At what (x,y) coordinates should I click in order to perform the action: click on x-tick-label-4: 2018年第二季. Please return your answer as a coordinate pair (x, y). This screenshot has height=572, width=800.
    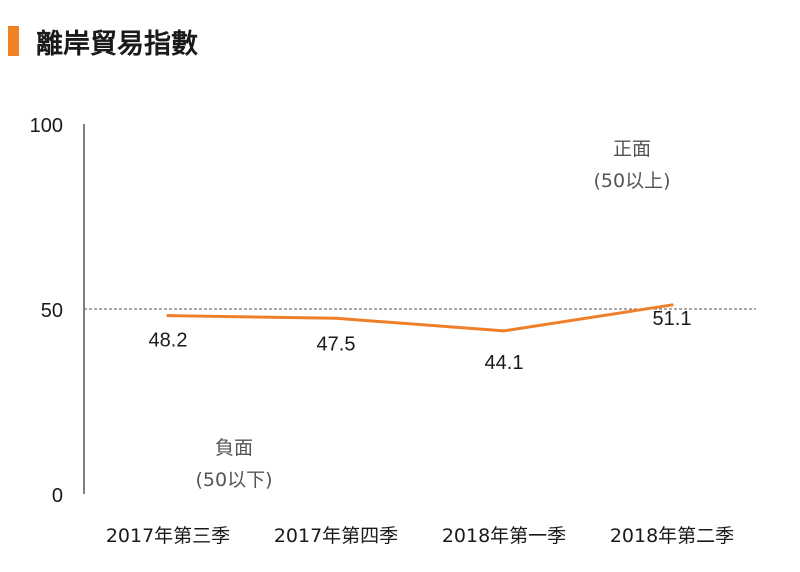
    Looking at the image, I should click on (672, 536).